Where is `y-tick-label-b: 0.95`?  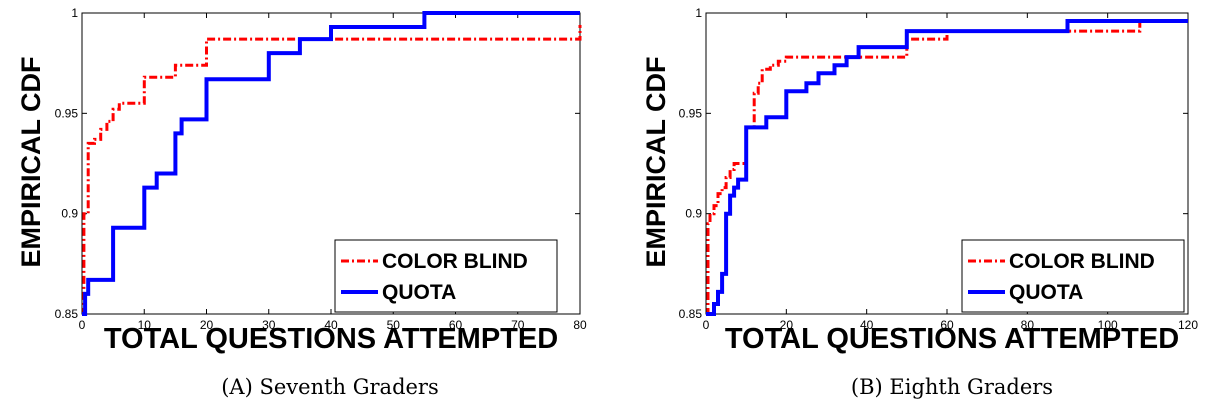
y-tick-label-b: 0.95 is located at coordinates (691, 113).